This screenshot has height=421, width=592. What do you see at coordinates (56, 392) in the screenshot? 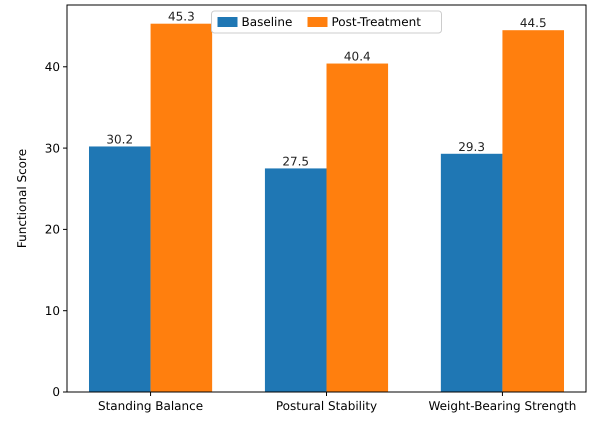
I see `y-tick-label: 0` at bounding box center [56, 392].